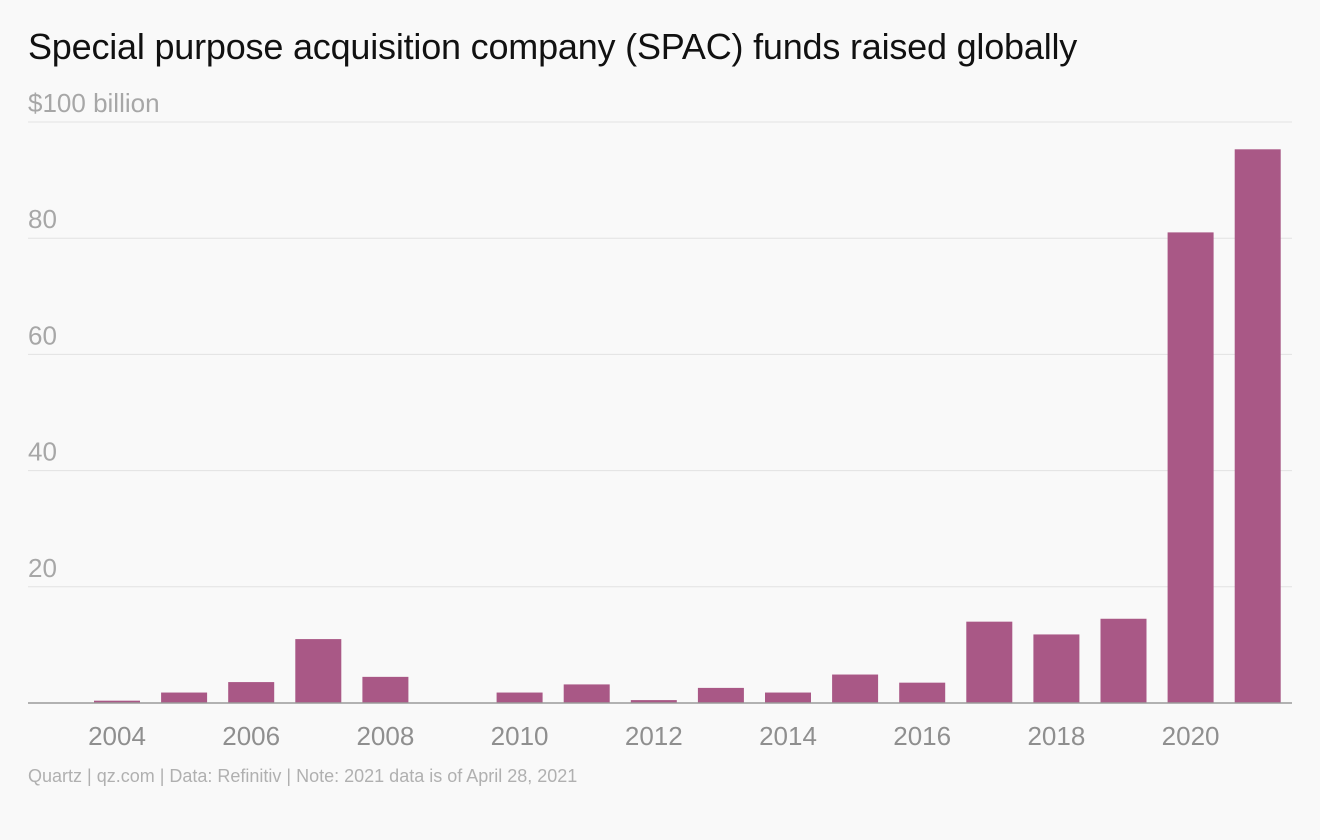 The width and height of the screenshot is (1320, 840). Describe the element at coordinates (385, 736) in the screenshot. I see `x-tick-label-2008: 2008` at that location.